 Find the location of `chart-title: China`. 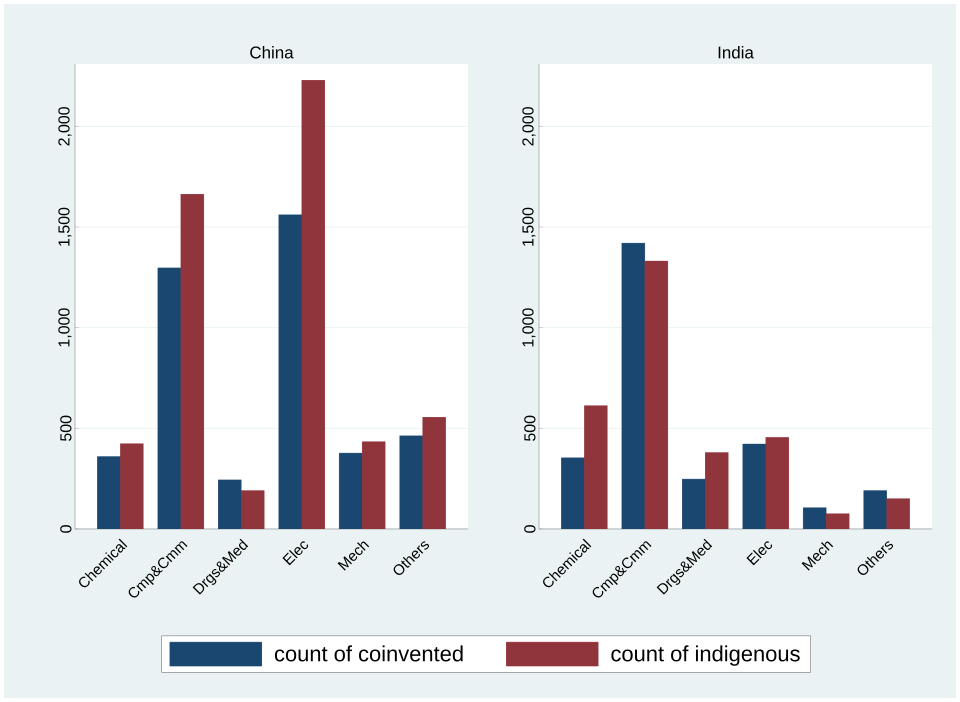

chart-title: China is located at coordinates (272, 52).